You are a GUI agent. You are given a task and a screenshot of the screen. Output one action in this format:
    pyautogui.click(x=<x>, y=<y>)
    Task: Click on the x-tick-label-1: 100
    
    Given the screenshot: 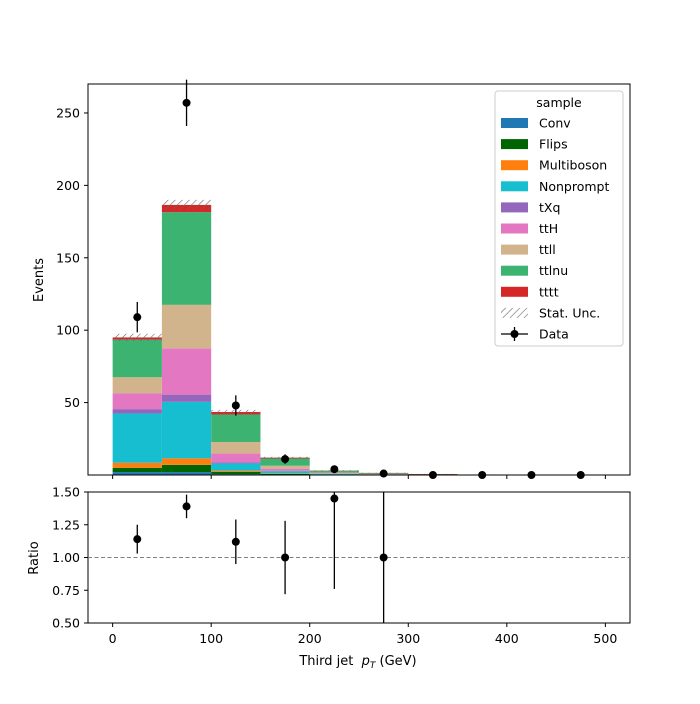 What is the action you would take?
    pyautogui.click(x=211, y=638)
    